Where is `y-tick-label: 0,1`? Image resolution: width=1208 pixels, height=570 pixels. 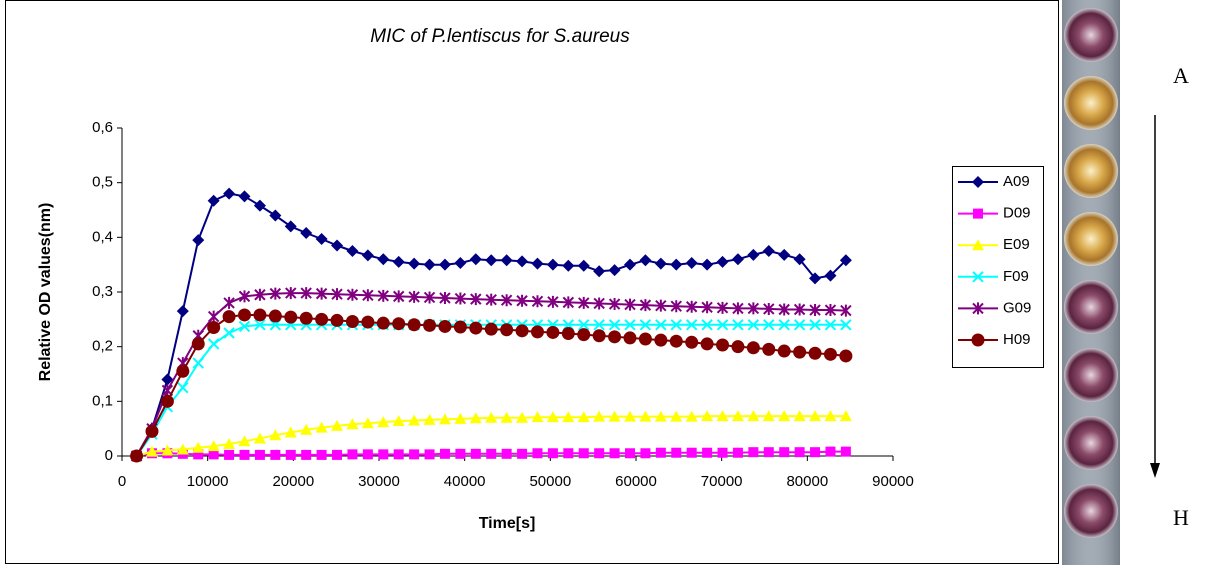 y-tick-label: 0,1 is located at coordinates (102, 400).